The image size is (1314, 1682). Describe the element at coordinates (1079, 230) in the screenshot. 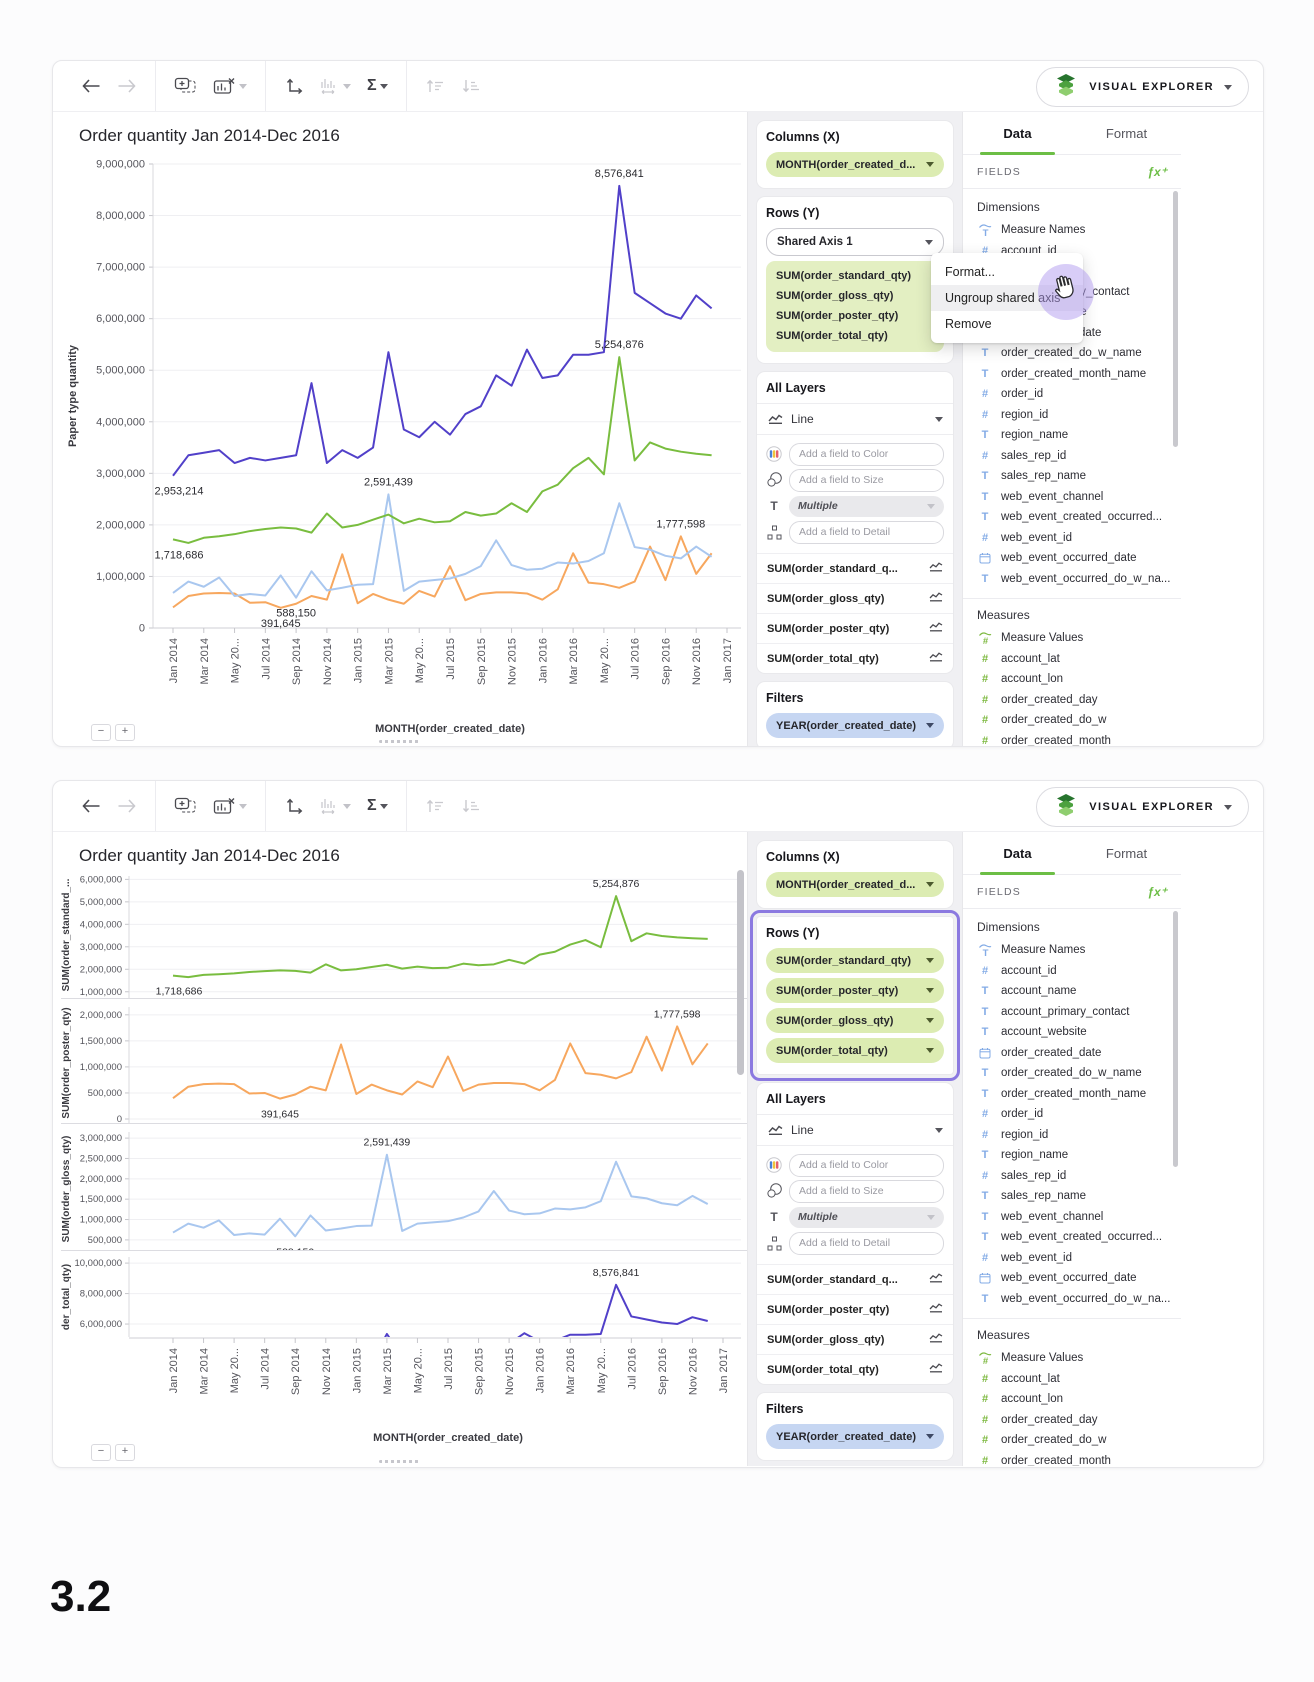

I see `field-item: T Measure Names` at that location.